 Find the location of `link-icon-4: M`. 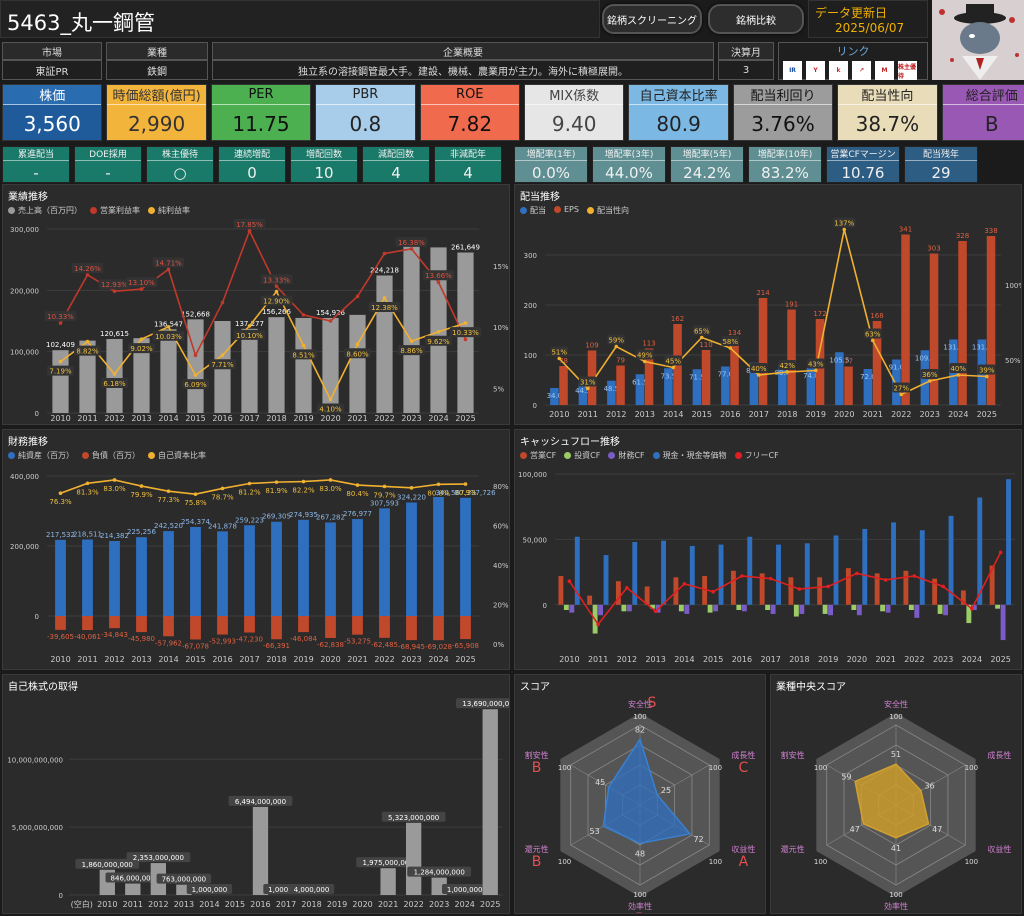

link-icon-4: M is located at coordinates (884, 70).